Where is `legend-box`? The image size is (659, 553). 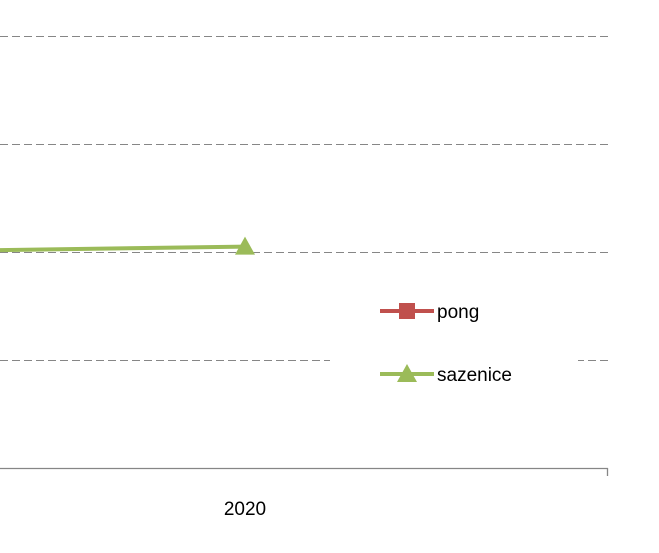 legend-box is located at coordinates (454, 337).